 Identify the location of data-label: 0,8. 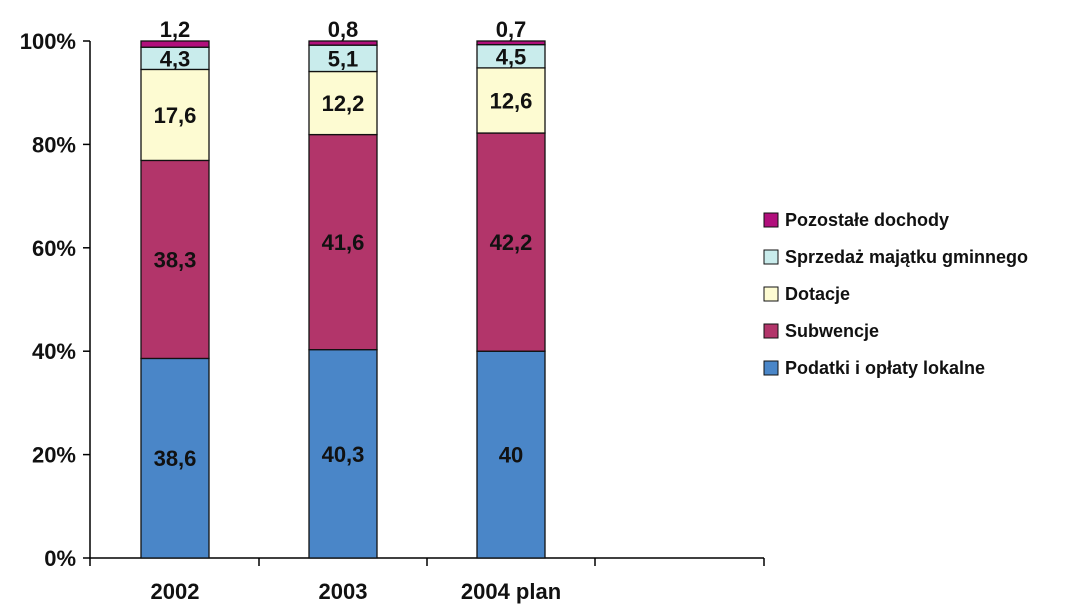
(343, 29).